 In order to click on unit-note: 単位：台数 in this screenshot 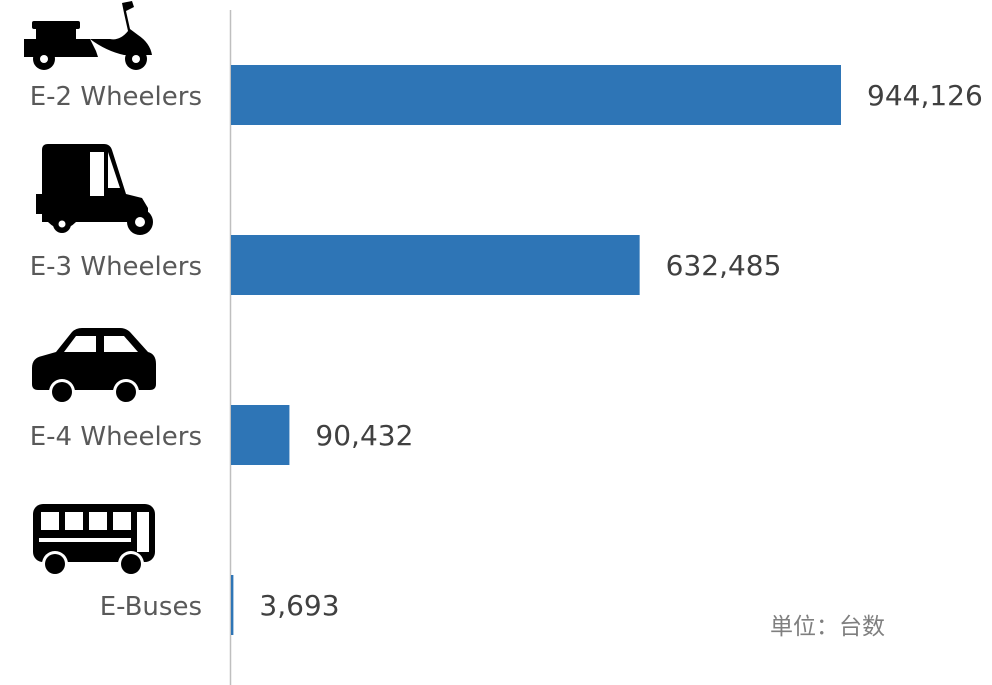, I will do `click(827, 627)`.